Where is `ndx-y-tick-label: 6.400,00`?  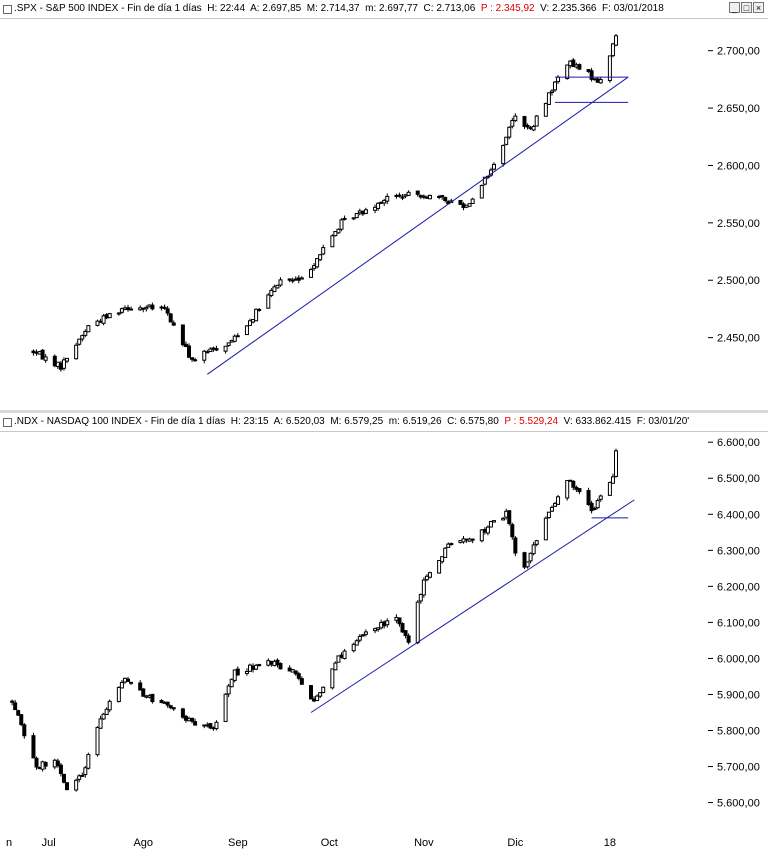 ndx-y-tick-label: 6.400,00 is located at coordinates (738, 515).